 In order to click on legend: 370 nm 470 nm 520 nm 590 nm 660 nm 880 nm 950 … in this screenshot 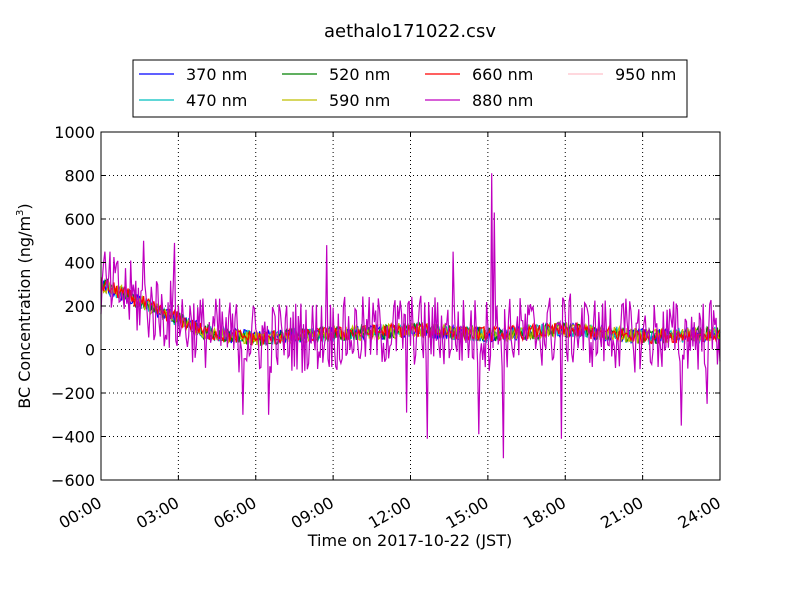, I will do `click(410, 88)`.